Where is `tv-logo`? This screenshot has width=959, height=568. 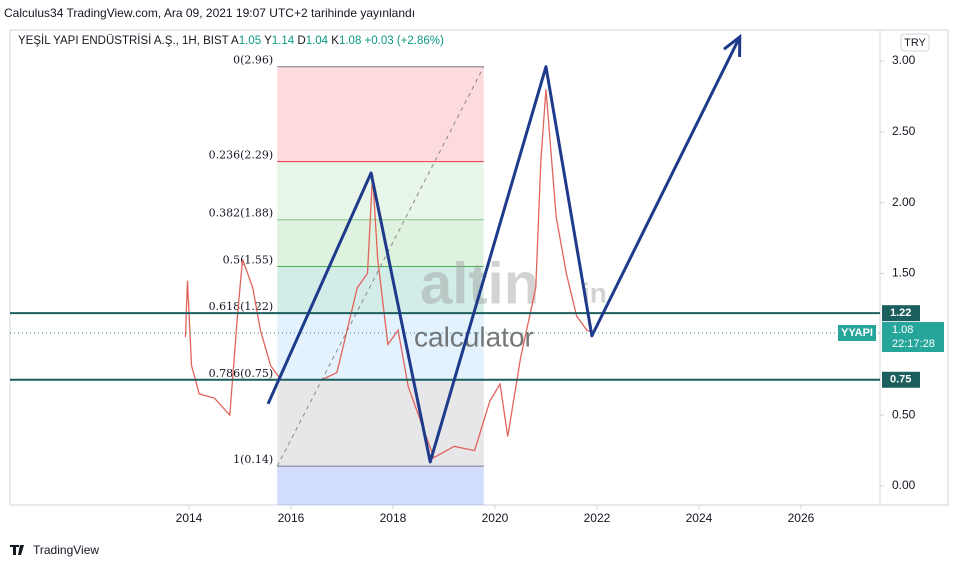
tv-logo is located at coordinates (17, 550).